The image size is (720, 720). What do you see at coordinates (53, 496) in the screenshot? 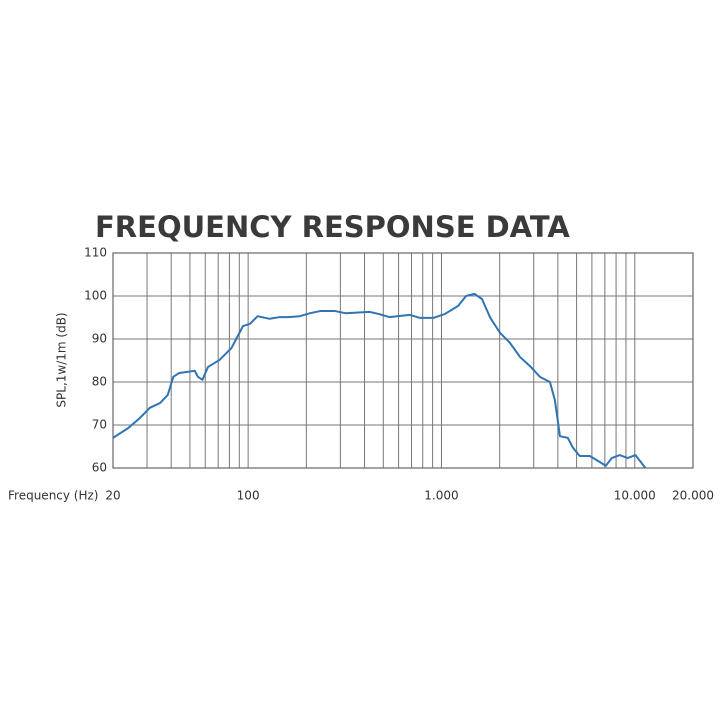
I see `x-axis-label: Frequency (Hz)` at bounding box center [53, 496].